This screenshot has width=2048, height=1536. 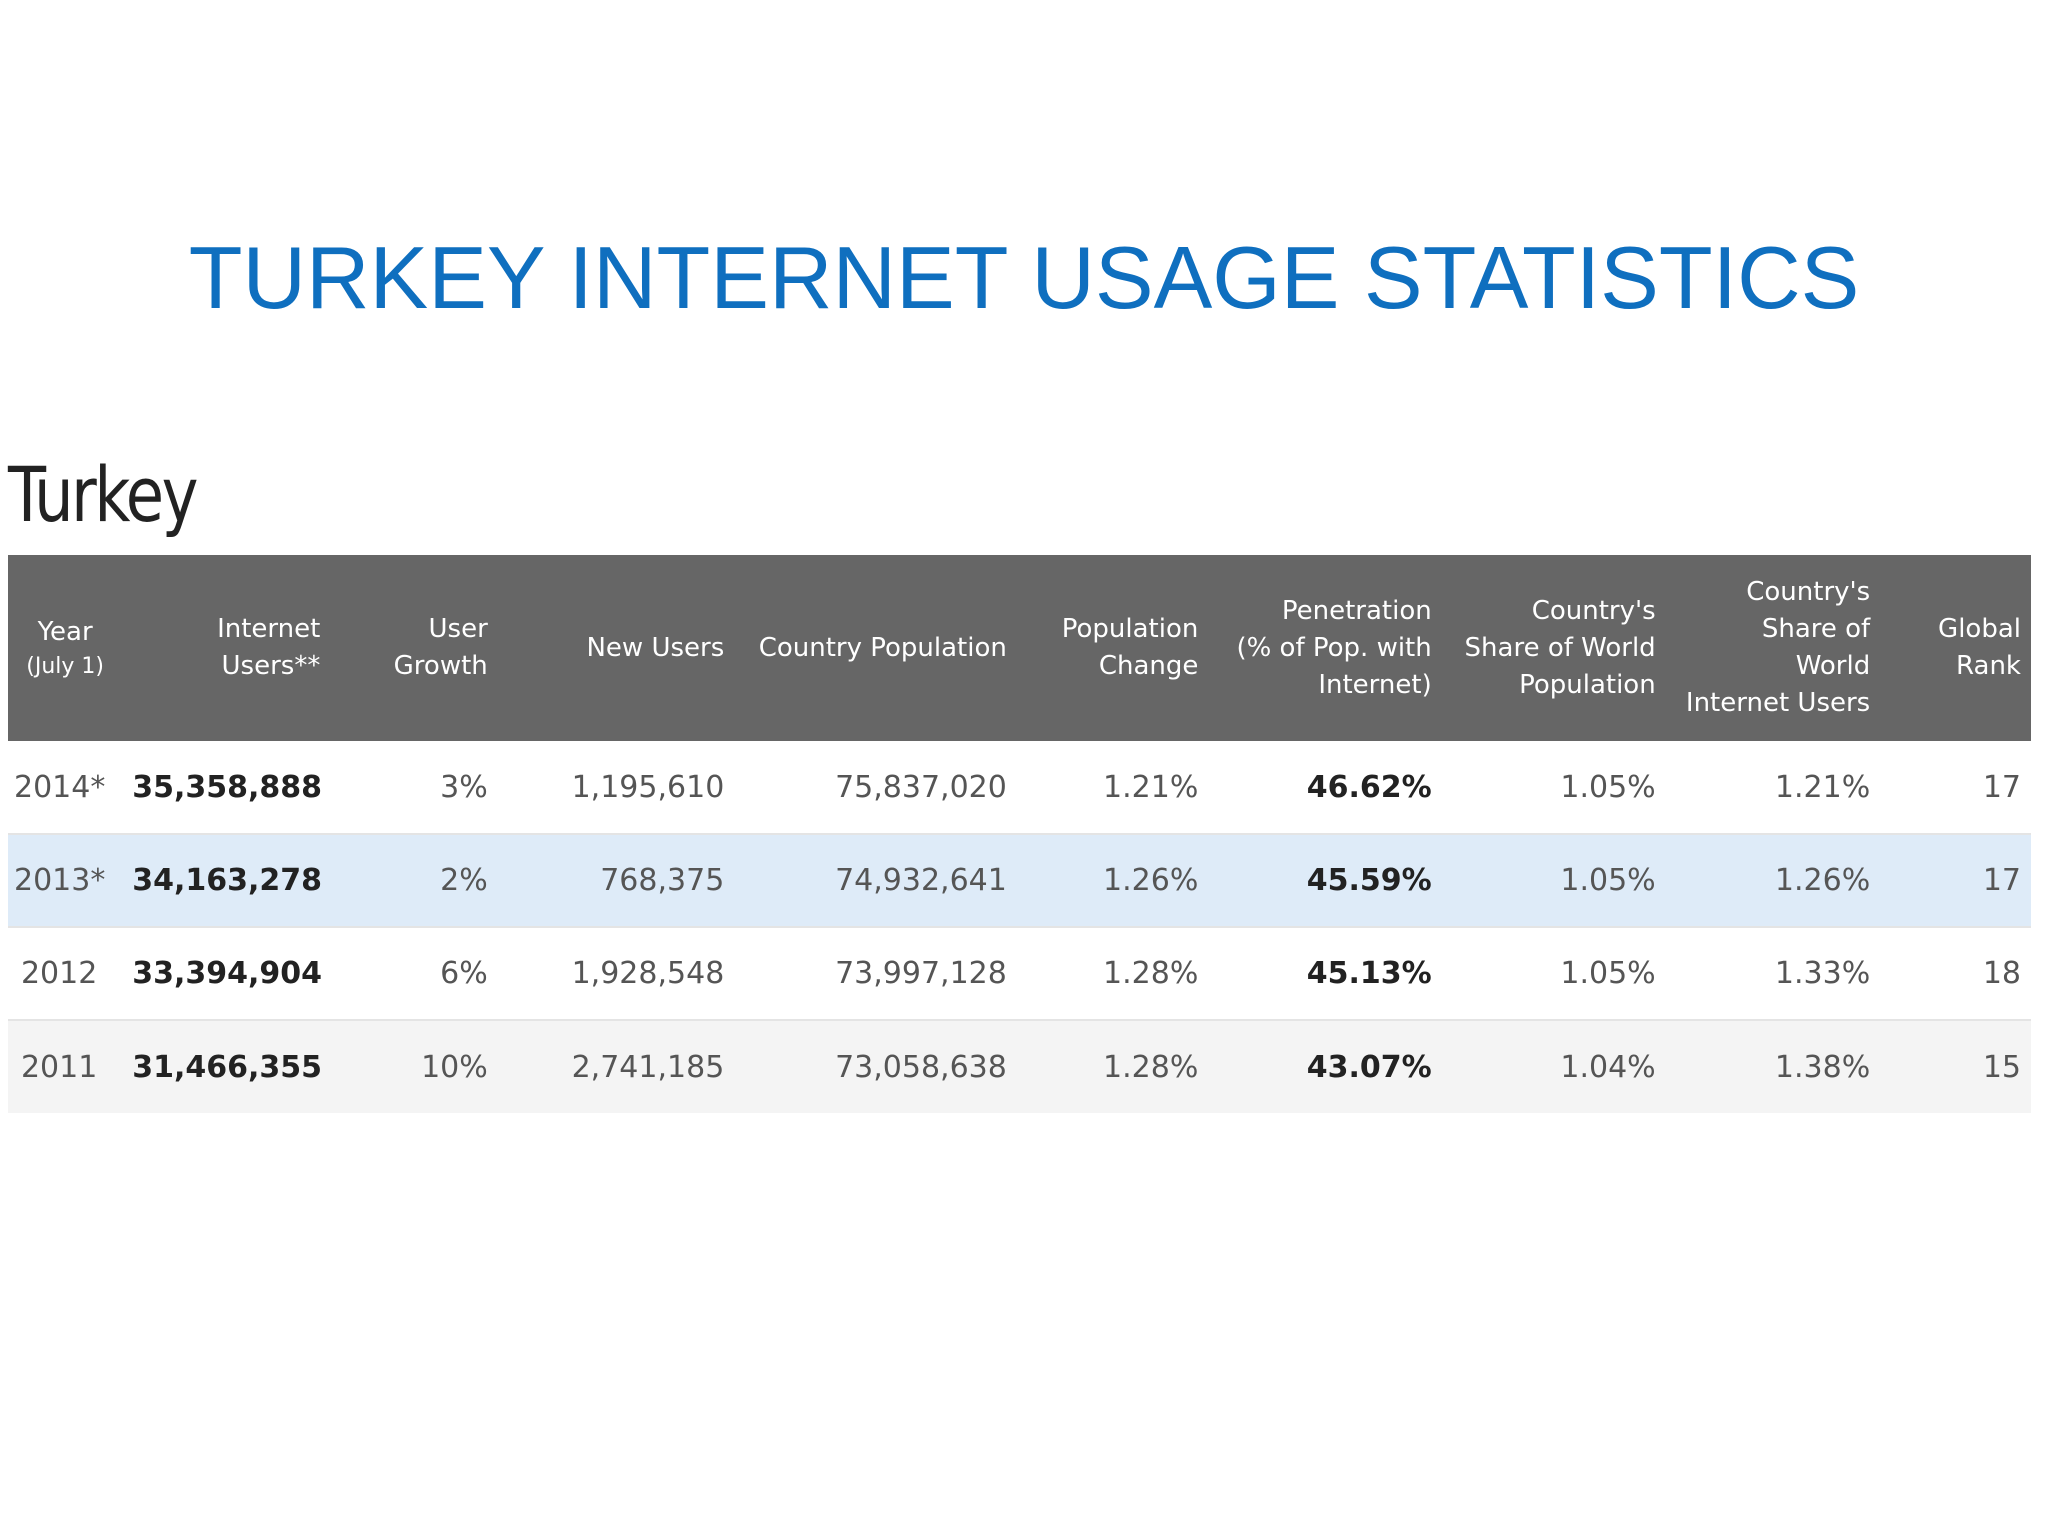 I want to click on header-share-world-population: Country's Share of World Population, so click(x=1560, y=647).